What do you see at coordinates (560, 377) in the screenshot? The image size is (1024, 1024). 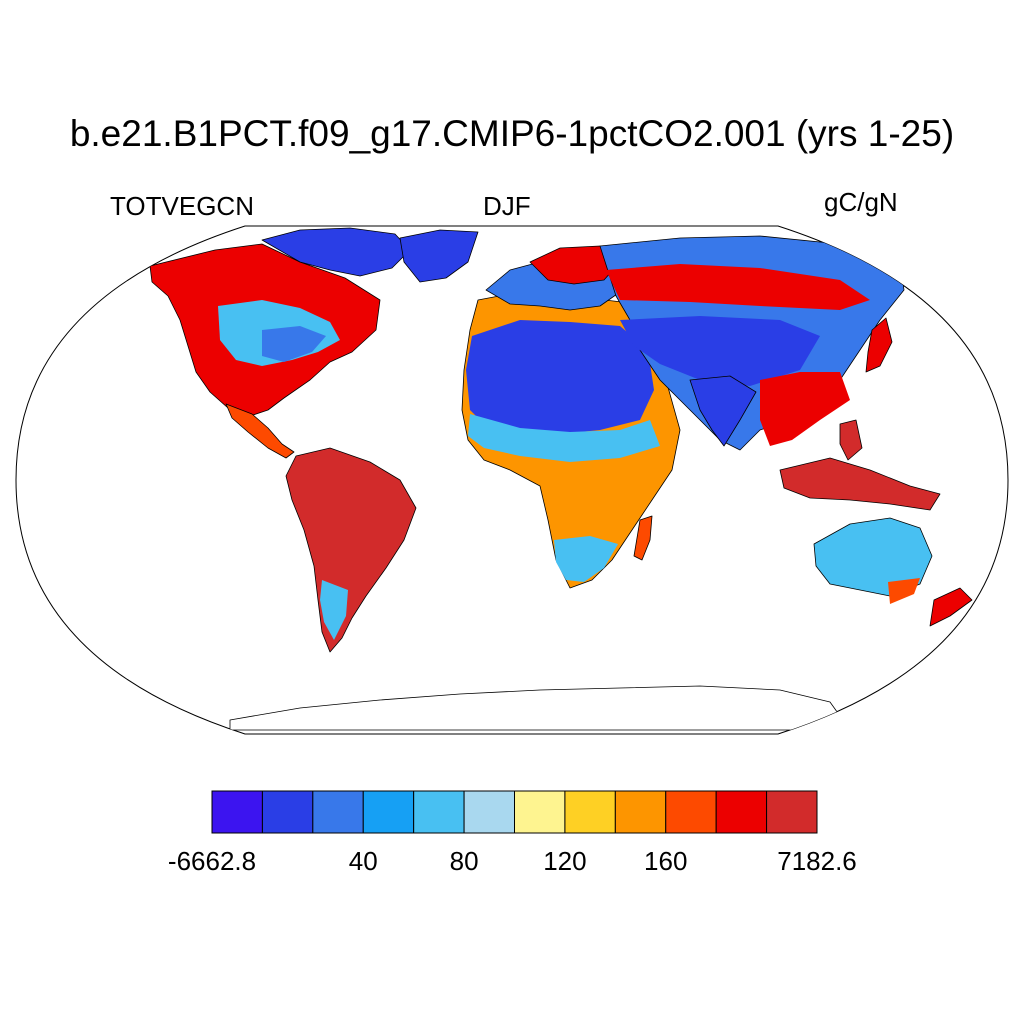 I see `land-sahara` at bounding box center [560, 377].